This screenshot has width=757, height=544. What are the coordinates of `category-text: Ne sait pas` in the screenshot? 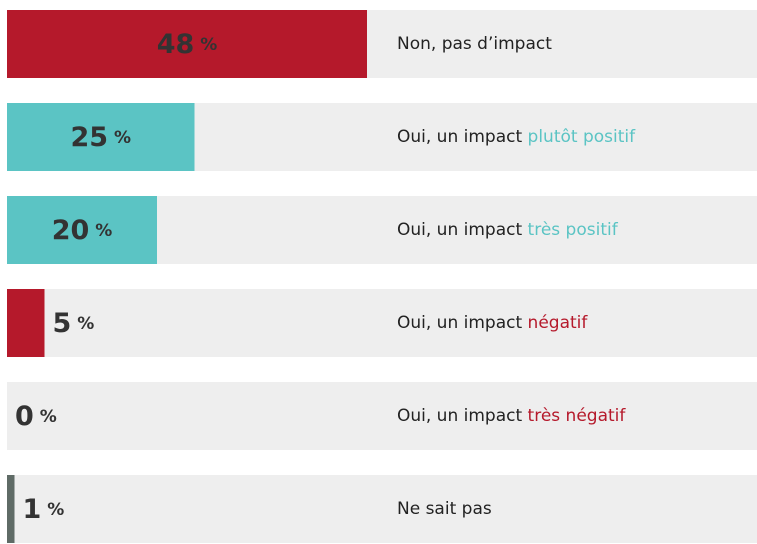 It's located at (444, 509).